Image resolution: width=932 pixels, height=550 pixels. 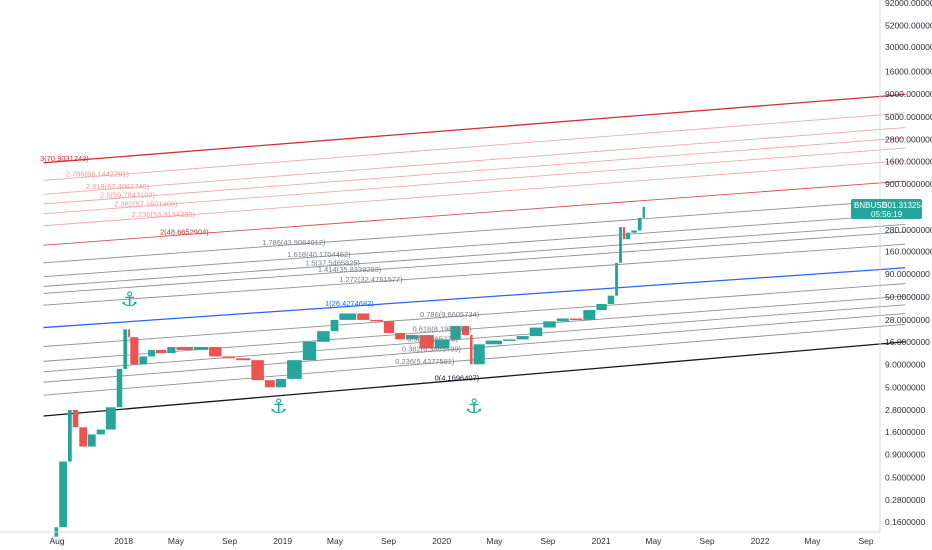 I want to click on y-tick-label: 90.0000000, so click(x=907, y=274).